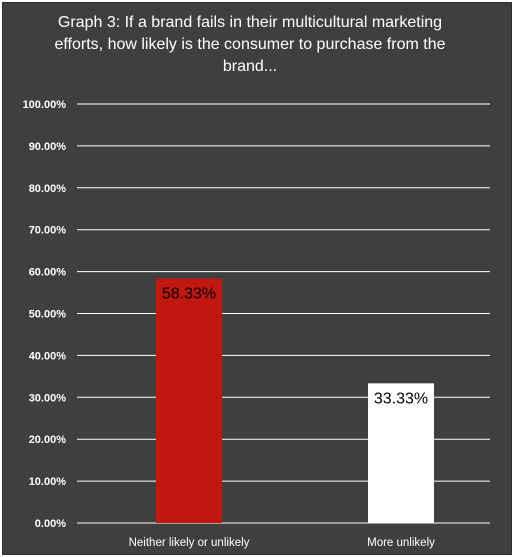 Image resolution: width=514 pixels, height=557 pixels. What do you see at coordinates (189, 294) in the screenshot?
I see `data-label: 58.33%` at bounding box center [189, 294].